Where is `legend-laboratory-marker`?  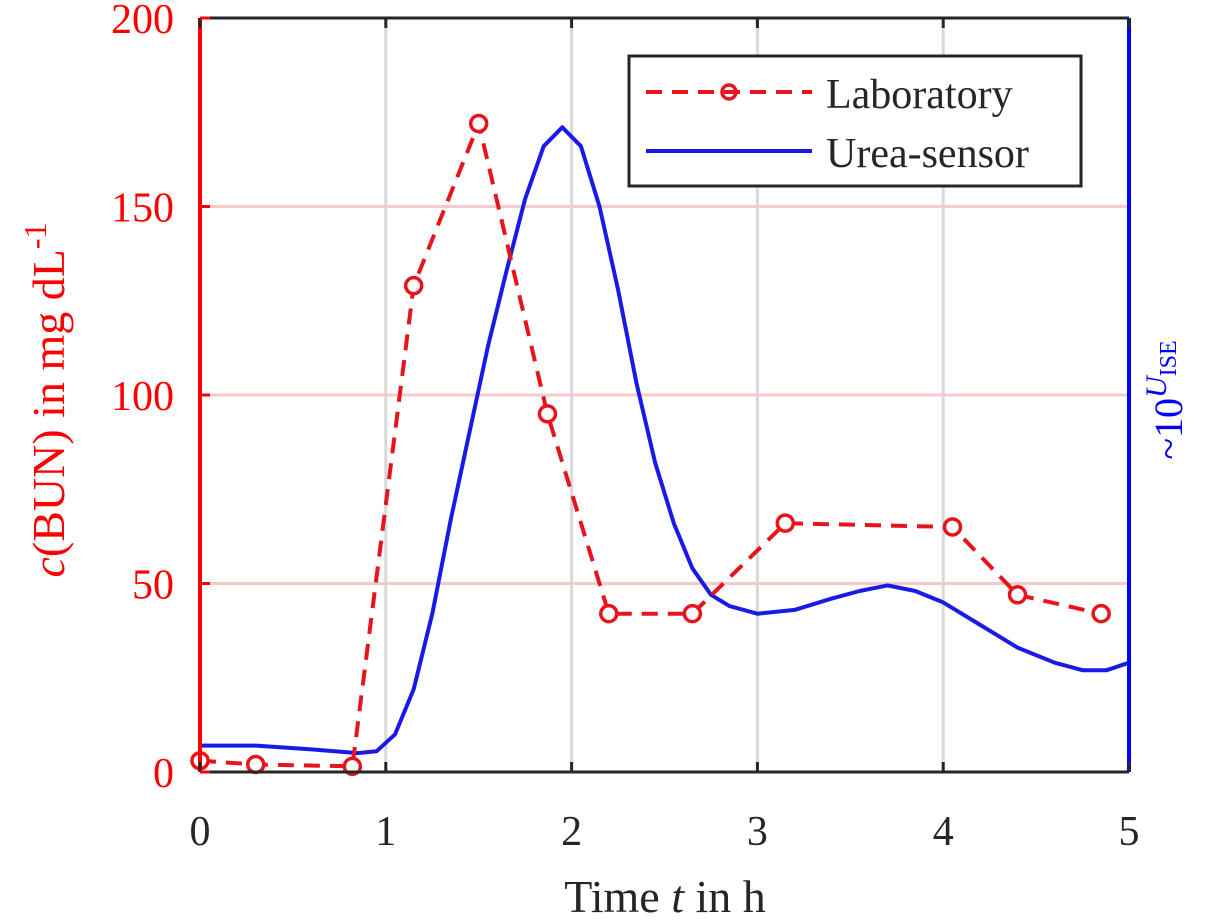 legend-laboratory-marker is located at coordinates (729, 92).